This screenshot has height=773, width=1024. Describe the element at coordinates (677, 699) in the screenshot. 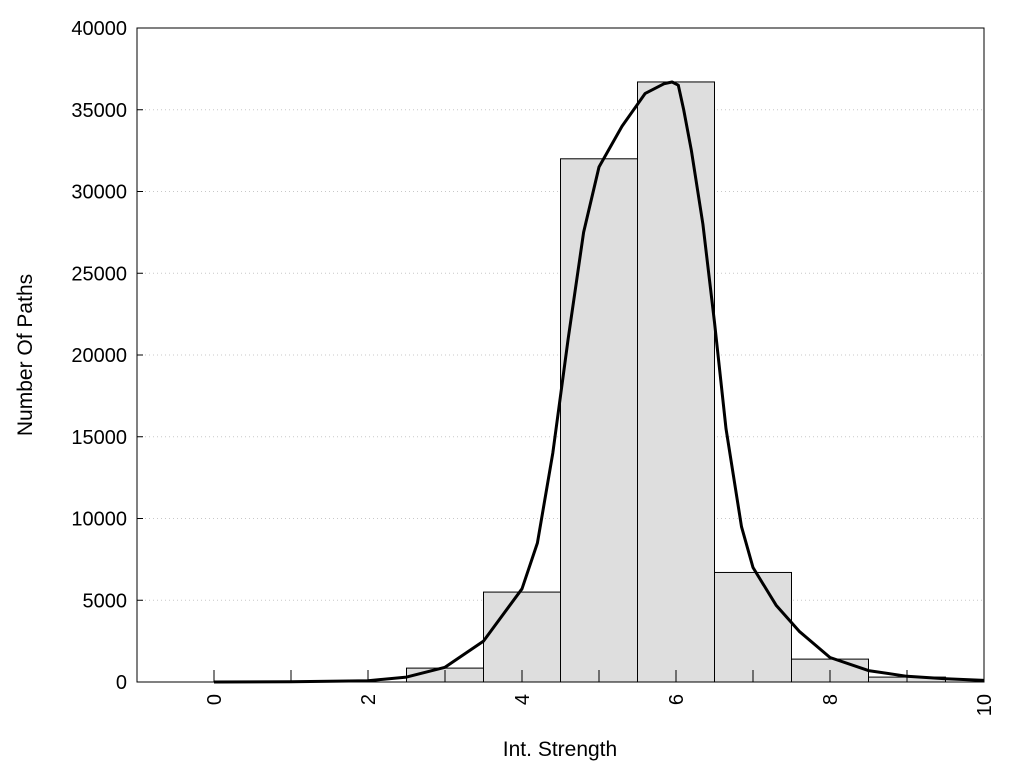

I see `x-tick-label: 6` at that location.